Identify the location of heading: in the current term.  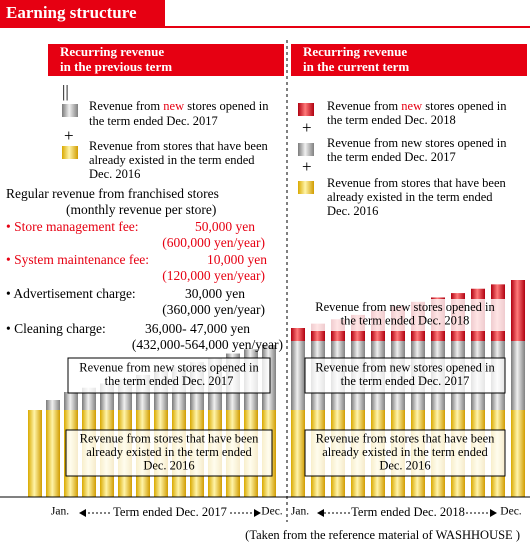
(356, 66).